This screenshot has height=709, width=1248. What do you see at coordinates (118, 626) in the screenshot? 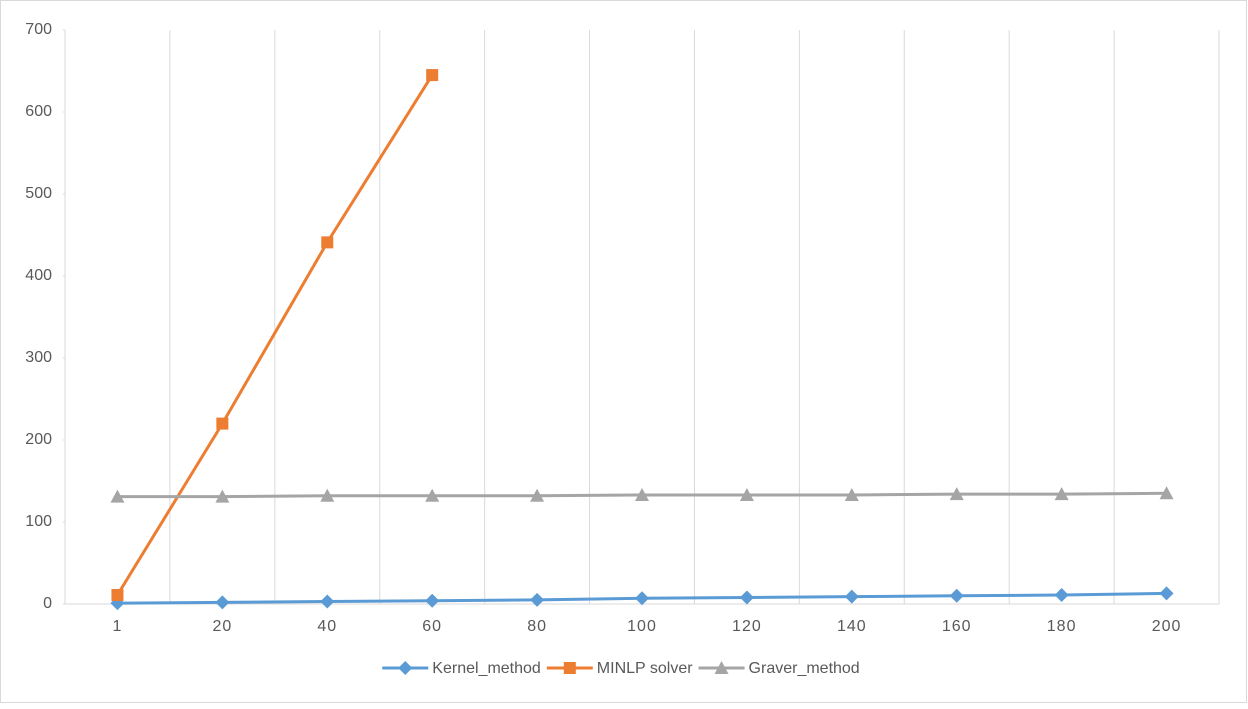
I see `x-tick-label: 1` at bounding box center [118, 626].